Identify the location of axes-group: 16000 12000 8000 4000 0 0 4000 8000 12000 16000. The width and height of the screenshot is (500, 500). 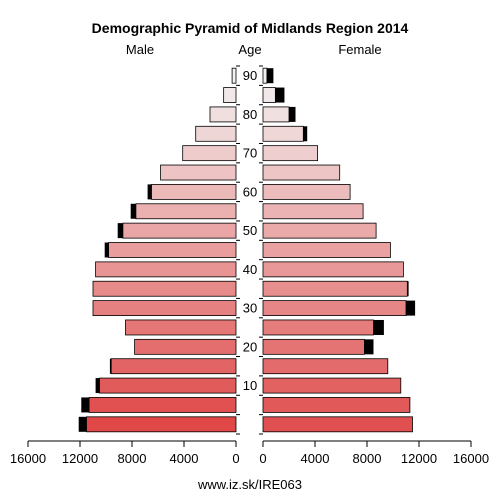
(249, 453).